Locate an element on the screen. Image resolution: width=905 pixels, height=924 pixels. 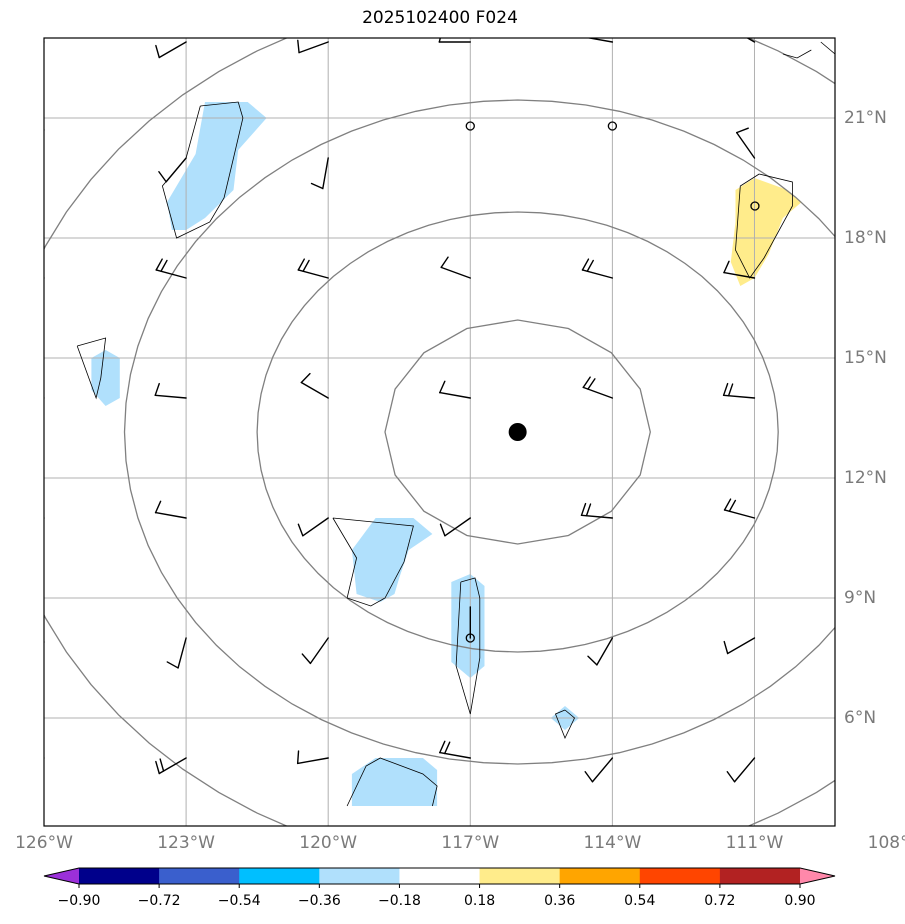
colorbar-tick-label: 0.90 is located at coordinates (800, 901).